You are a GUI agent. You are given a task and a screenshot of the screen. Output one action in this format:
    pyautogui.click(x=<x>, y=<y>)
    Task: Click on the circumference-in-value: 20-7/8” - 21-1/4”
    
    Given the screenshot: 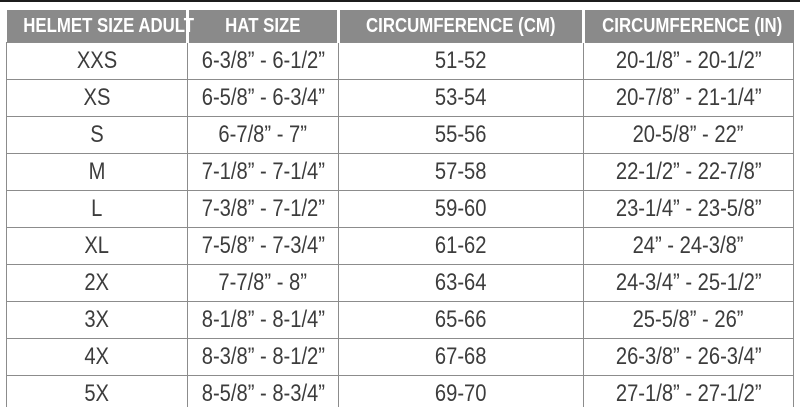 What is the action you would take?
    pyautogui.click(x=688, y=97)
    